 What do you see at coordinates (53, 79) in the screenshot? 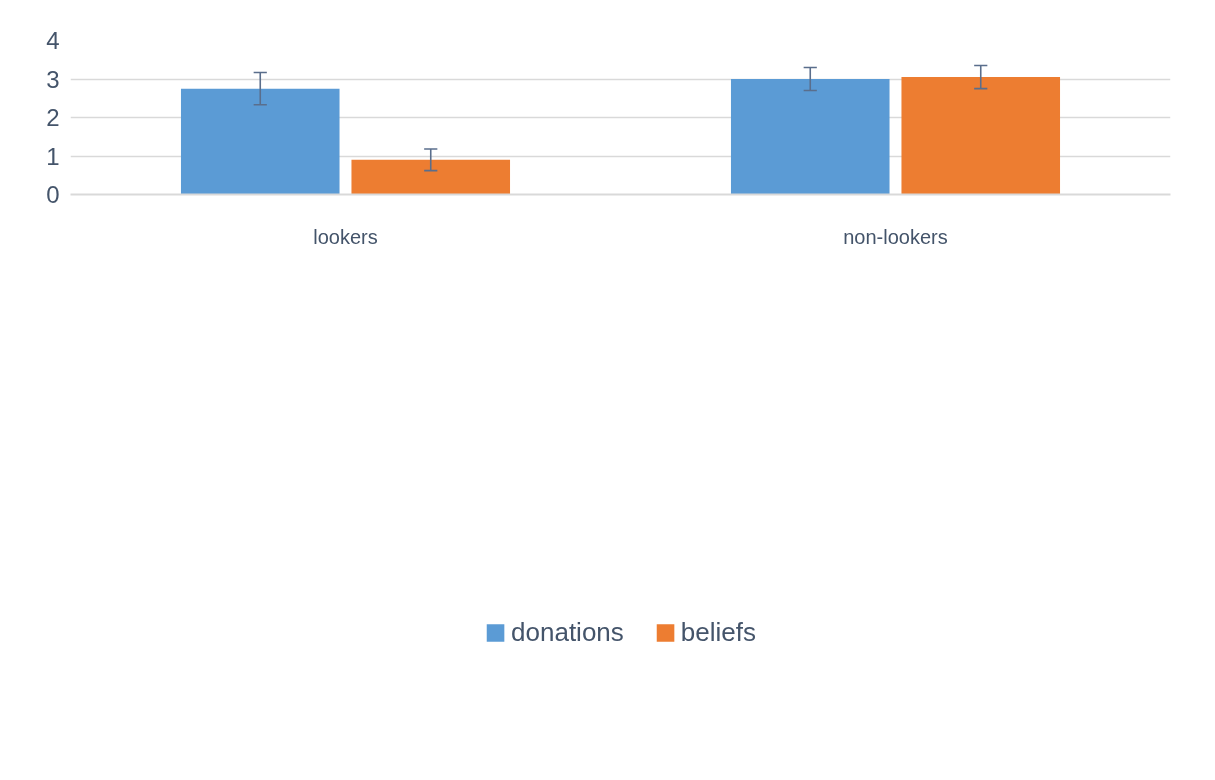
I see `y-tick-label: 3` at bounding box center [53, 79].